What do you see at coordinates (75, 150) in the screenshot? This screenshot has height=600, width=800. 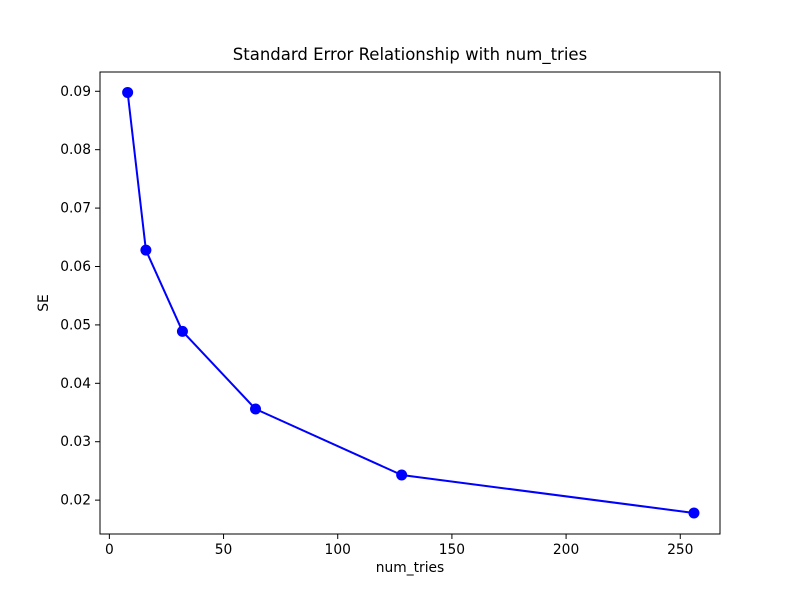 I see `y-tick-label: 0.08` at bounding box center [75, 150].